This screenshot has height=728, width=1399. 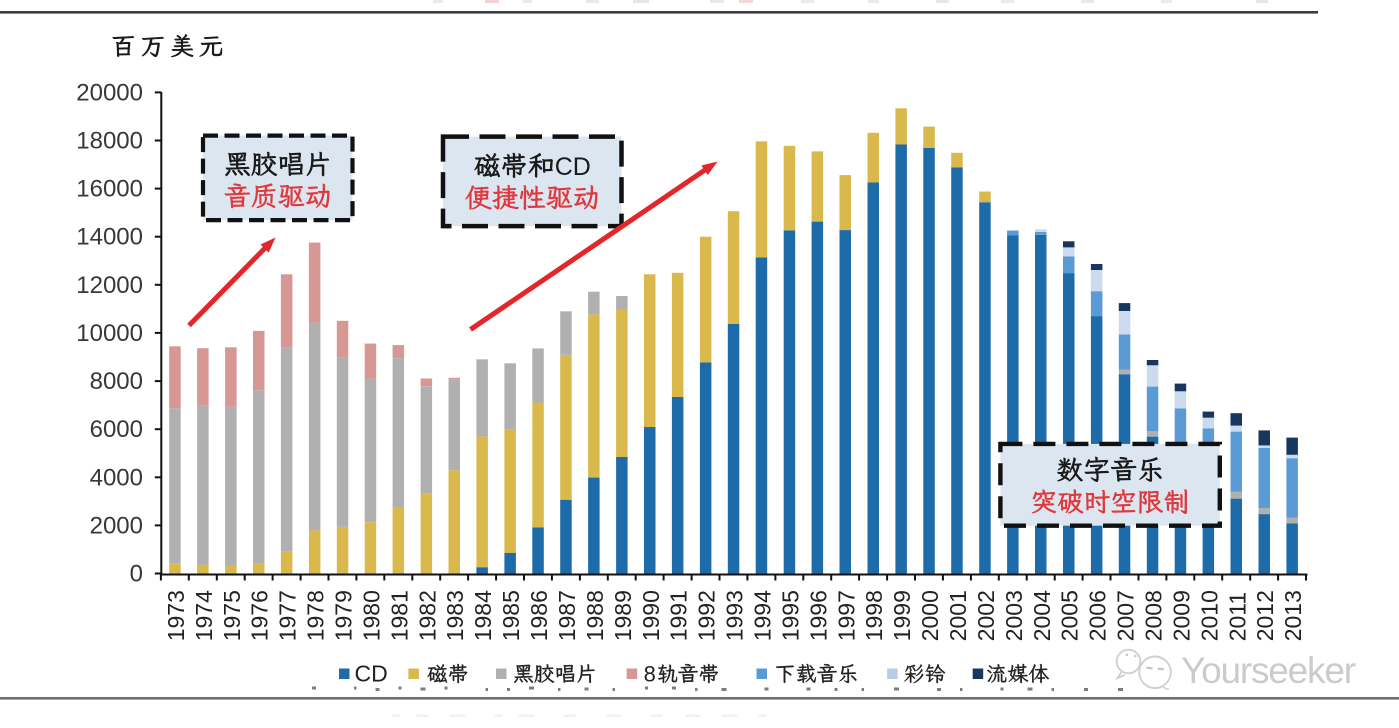 I want to click on svg-text: 1979, so click(x=344, y=615).